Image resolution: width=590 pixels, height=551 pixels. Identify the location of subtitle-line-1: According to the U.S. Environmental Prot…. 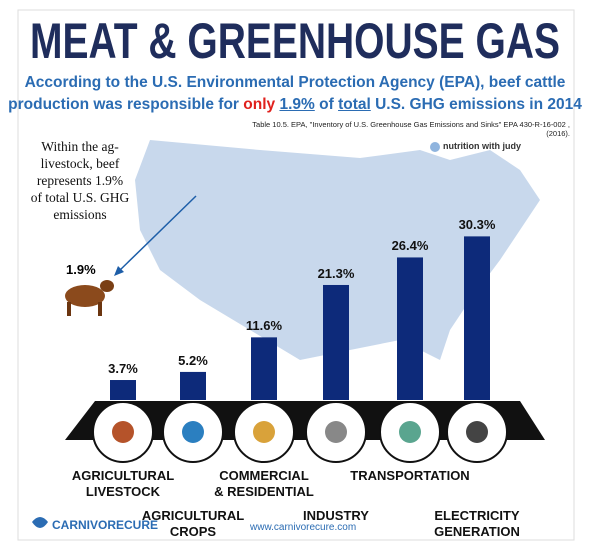
(295, 82).